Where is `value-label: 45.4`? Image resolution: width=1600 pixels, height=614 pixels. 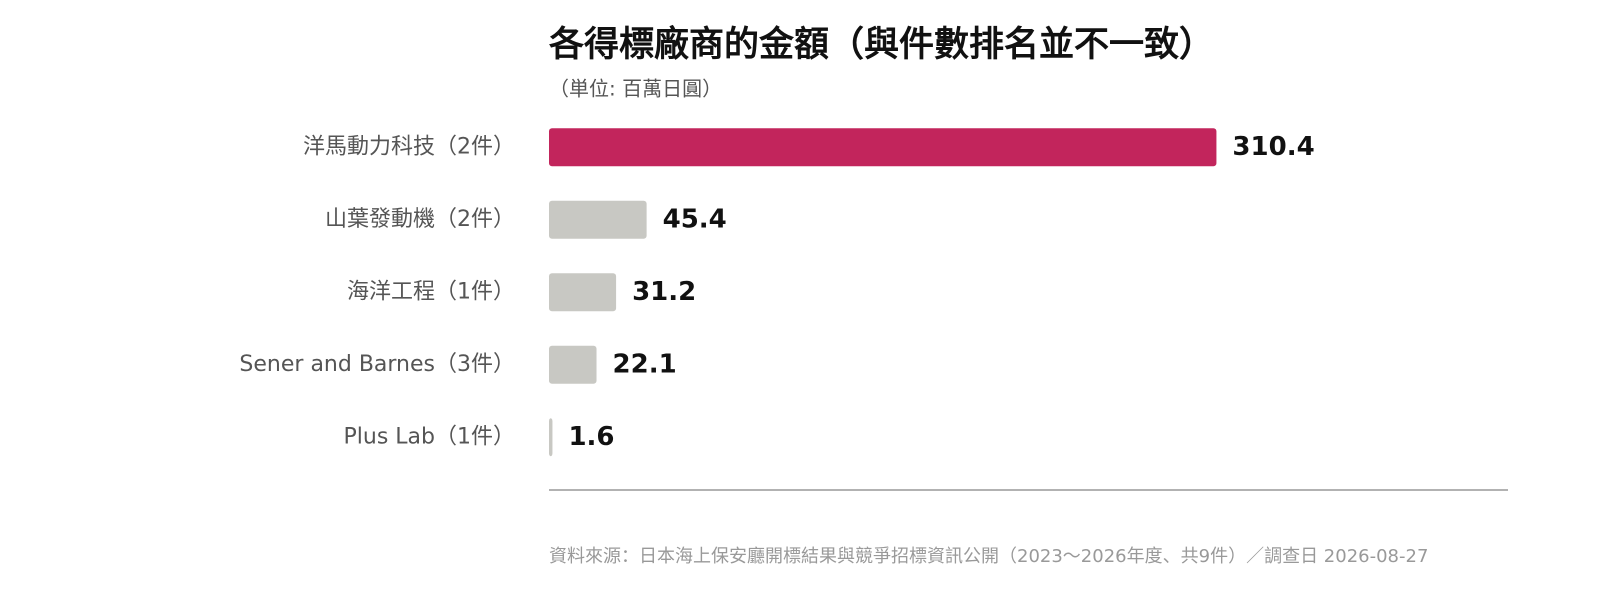
value-label: 45.4 is located at coordinates (695, 219).